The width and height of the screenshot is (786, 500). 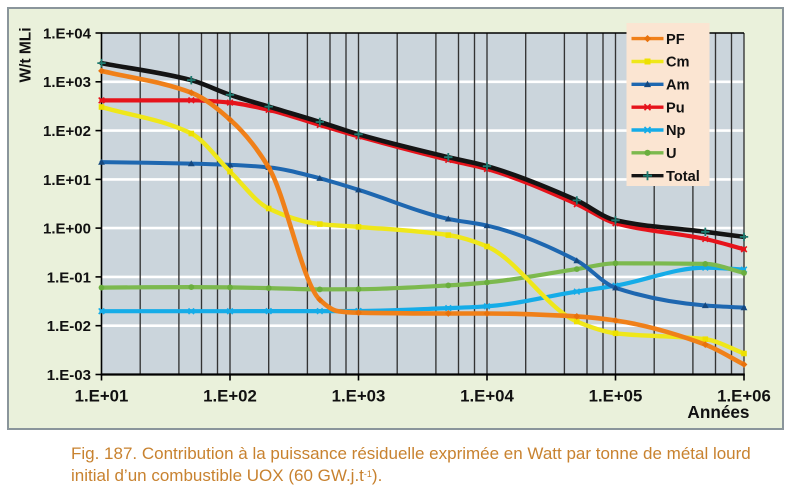 What do you see at coordinates (671, 154) in the screenshot?
I see `svg-text: U` at bounding box center [671, 154].